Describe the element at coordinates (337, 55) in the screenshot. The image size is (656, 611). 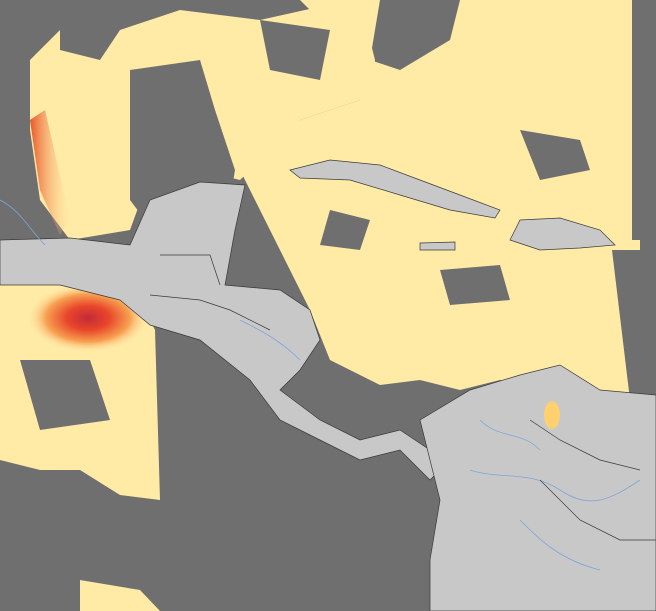
I see `florida-land` at that location.